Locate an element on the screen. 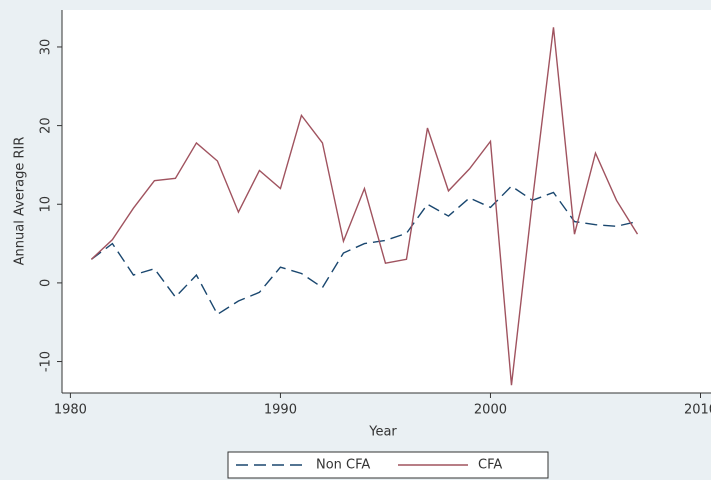 The height and width of the screenshot is (480, 711). y-tick-label: 20 is located at coordinates (46, 125).